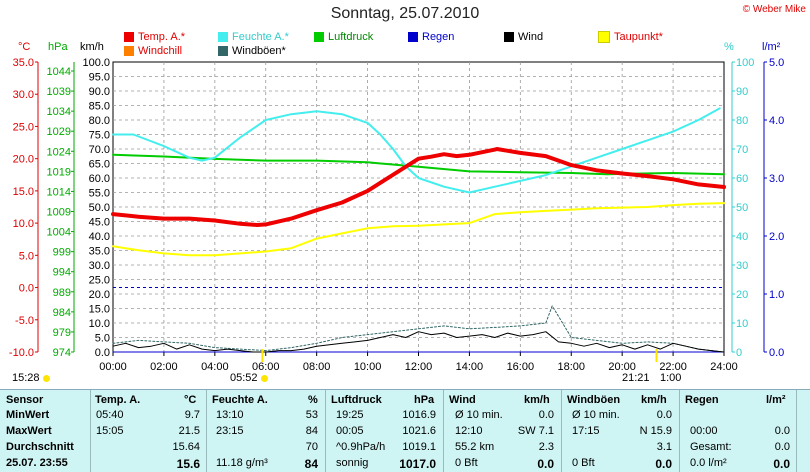 This screenshot has width=810, height=472. I want to click on table-cell: ^0.9hPa/h, so click(361, 447).